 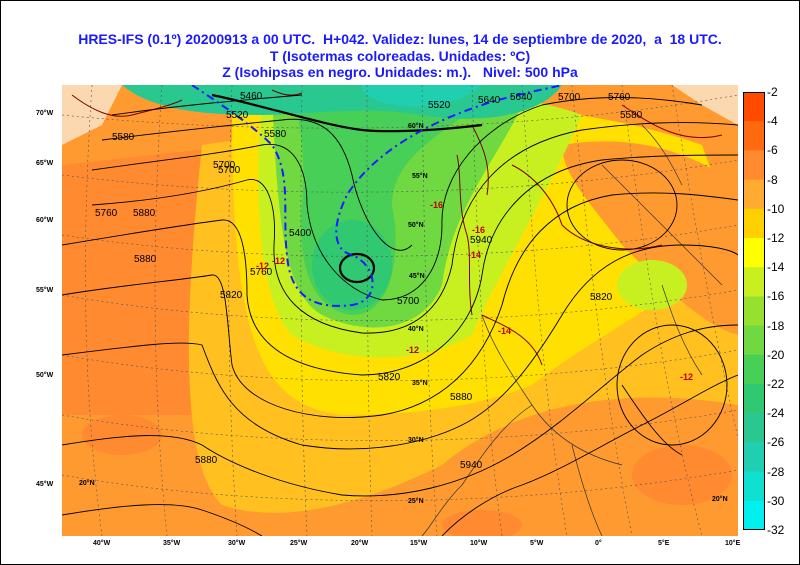 I want to click on color-bar-label: -12, so click(x=776, y=238).